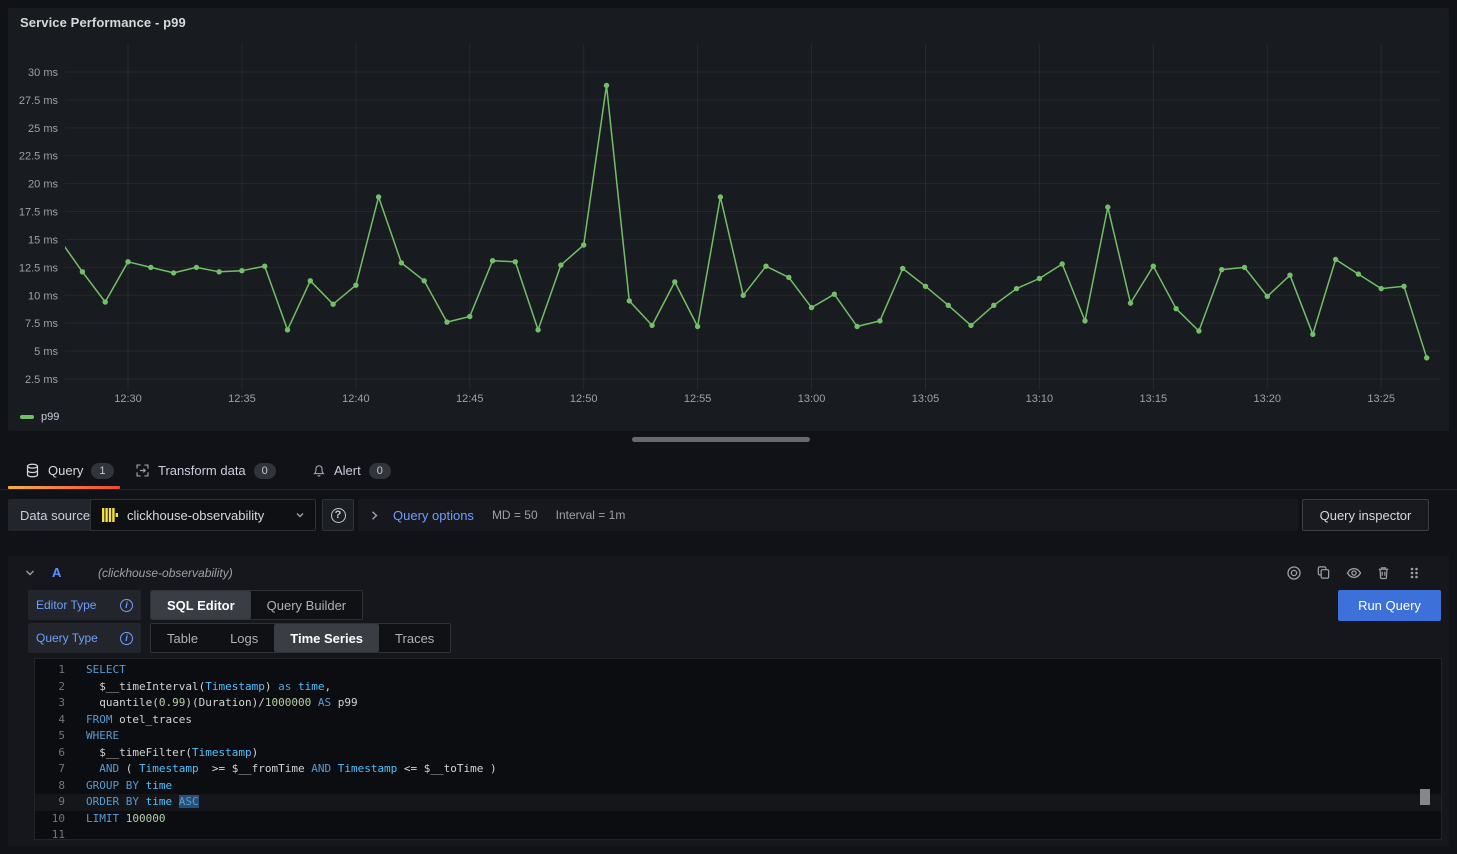  What do you see at coordinates (196, 515) in the screenshot?
I see `datasource-value: clickhouse-observability` at bounding box center [196, 515].